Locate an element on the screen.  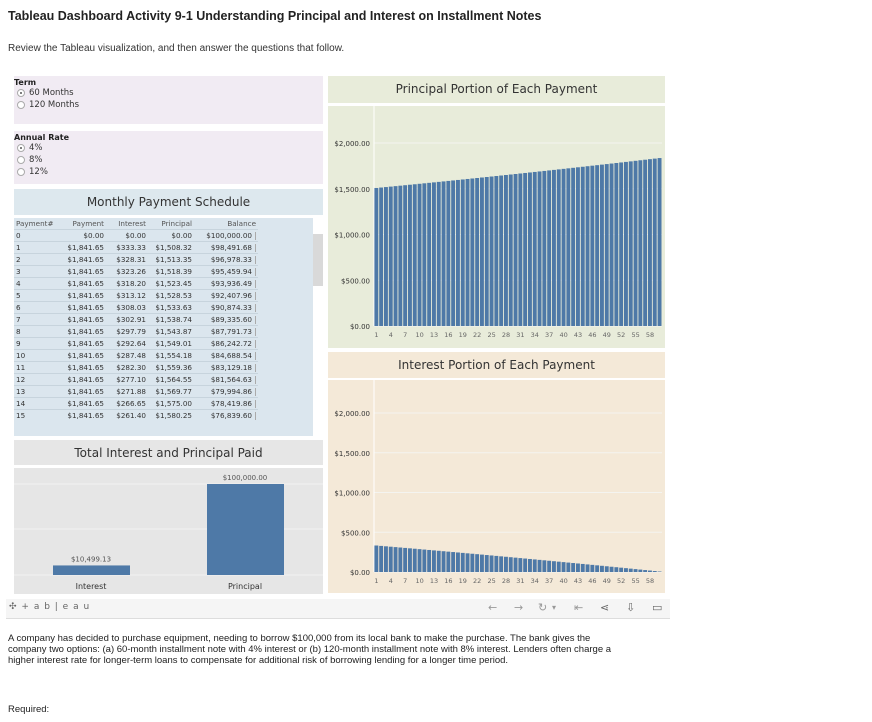
option-label: 4% is located at coordinates (36, 148).